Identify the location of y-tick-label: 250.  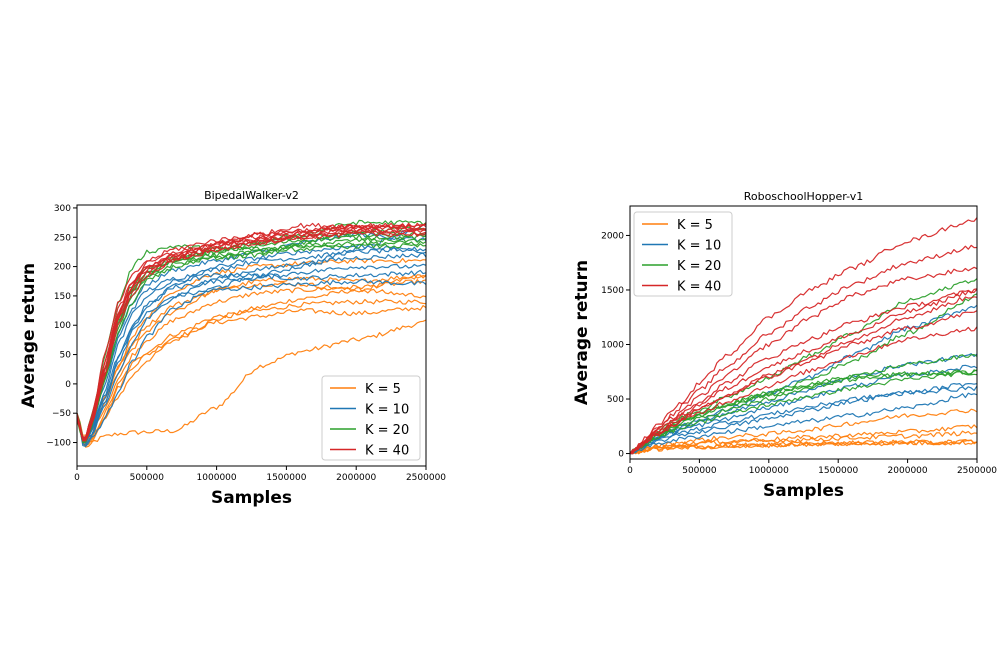
(62, 238).